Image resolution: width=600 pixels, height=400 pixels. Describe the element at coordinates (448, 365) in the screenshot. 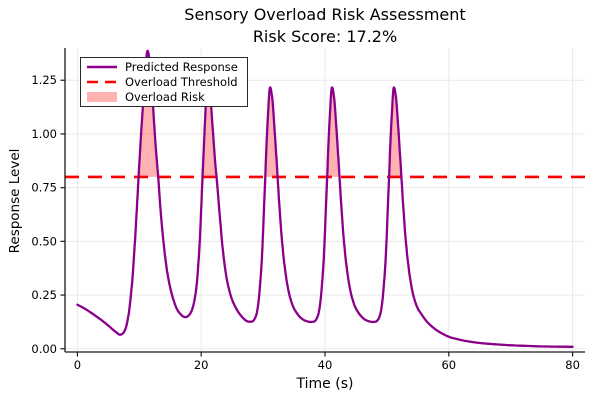

I see `x-tick-label: 60` at that location.